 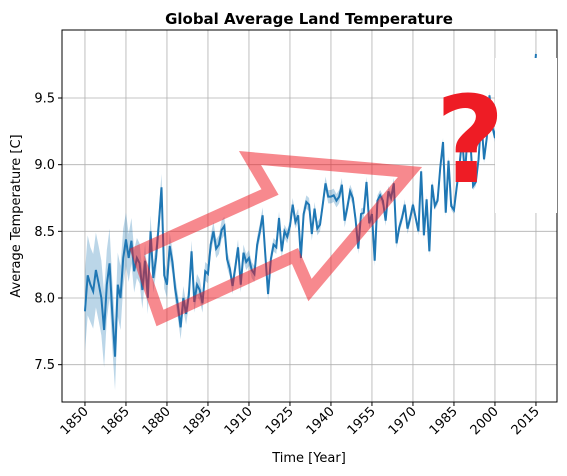 What do you see at coordinates (308, 458) in the screenshot?
I see `x-axis-label: Time [Year]` at bounding box center [308, 458].